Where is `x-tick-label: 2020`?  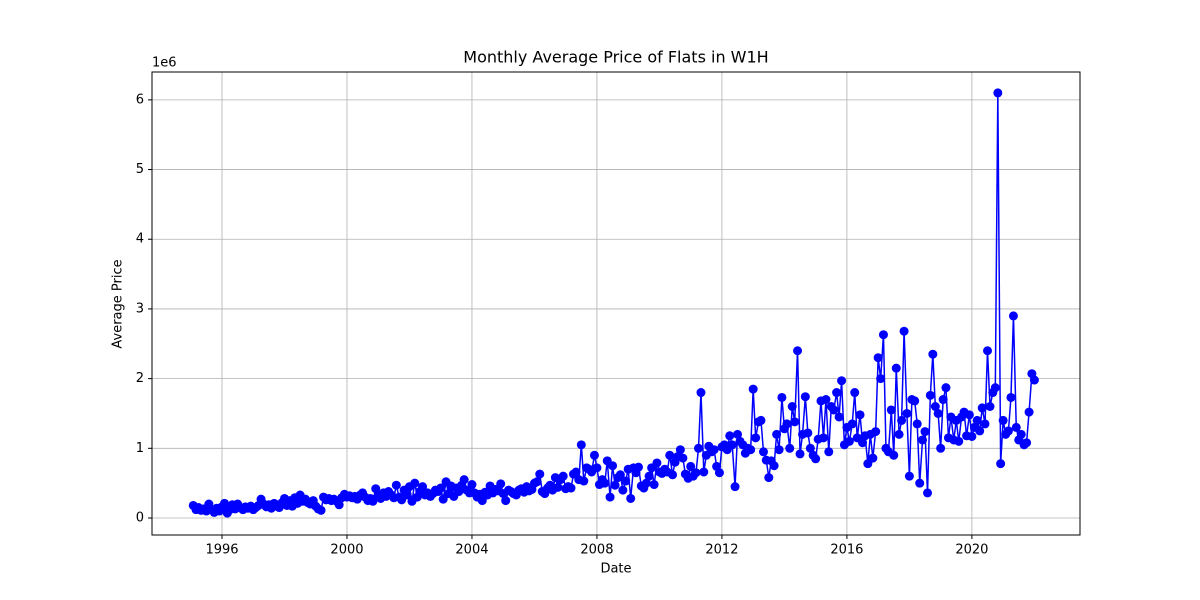
x-tick-label: 2020 is located at coordinates (971, 550).